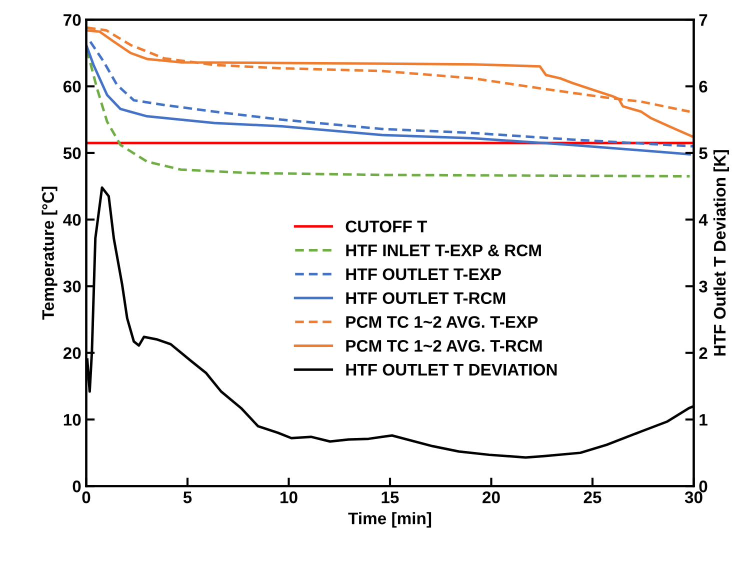  What do you see at coordinates (451, 370) in the screenshot?
I see `legend-label: HTF OUTLET T DEVIATION` at bounding box center [451, 370].